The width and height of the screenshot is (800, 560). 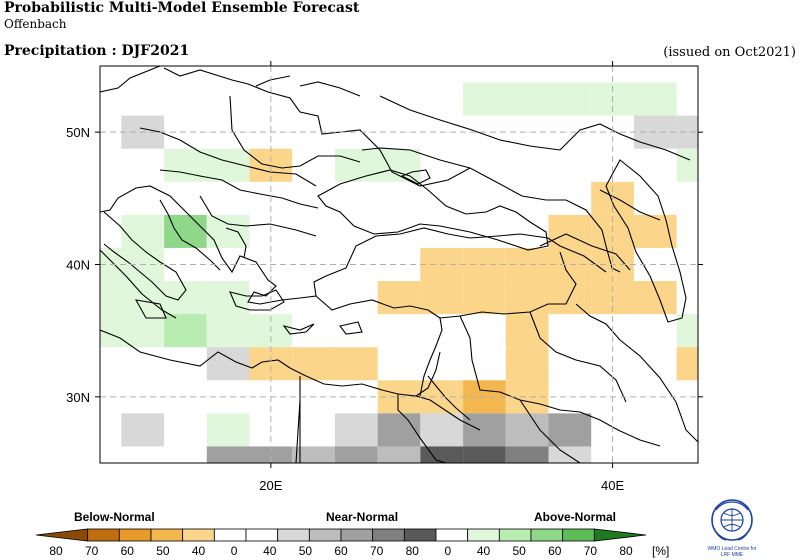 I want to click on chart-subtitle: Offenbach, so click(x=35, y=24).